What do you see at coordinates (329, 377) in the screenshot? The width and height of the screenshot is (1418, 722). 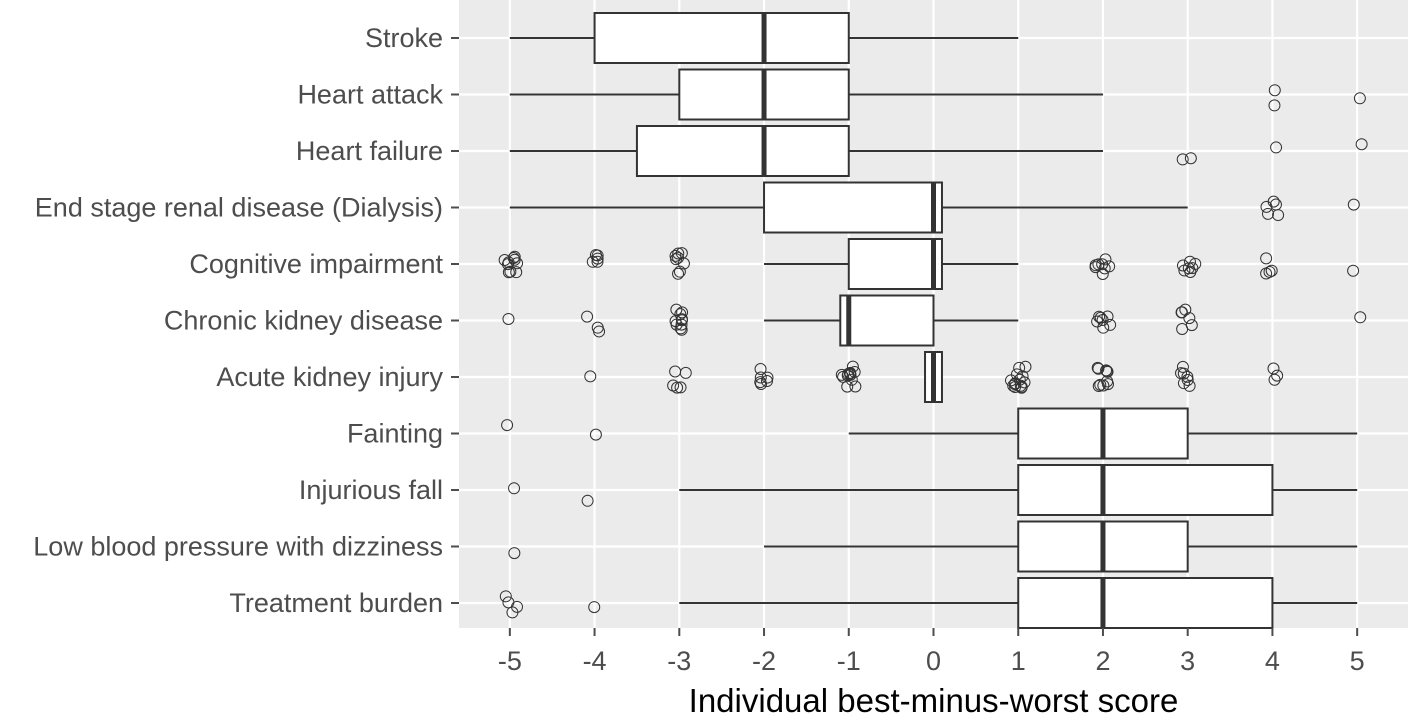 I see `y-tick-label: Acute kidney injury` at bounding box center [329, 377].